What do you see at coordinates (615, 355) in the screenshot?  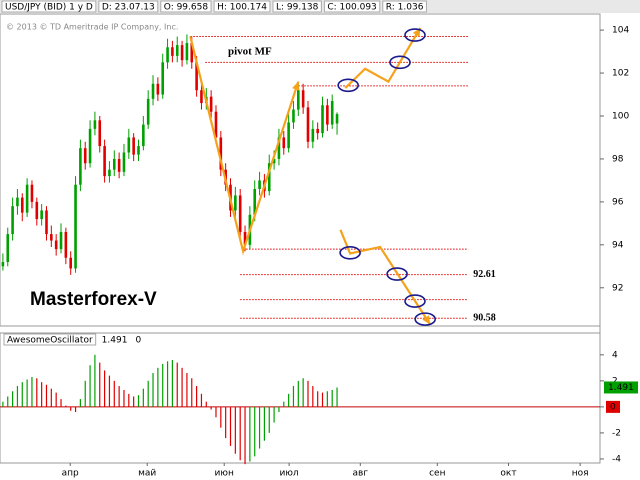 I see `y-tick-label: 4` at bounding box center [615, 355].